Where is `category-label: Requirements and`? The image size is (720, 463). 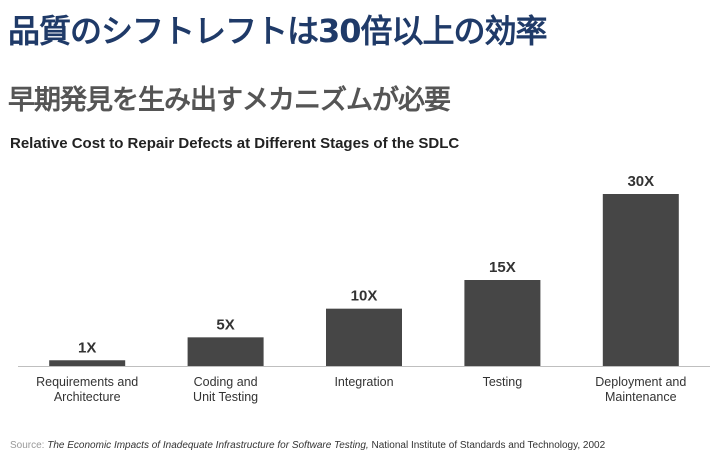
category-label: Requirements and is located at coordinates (87, 382).